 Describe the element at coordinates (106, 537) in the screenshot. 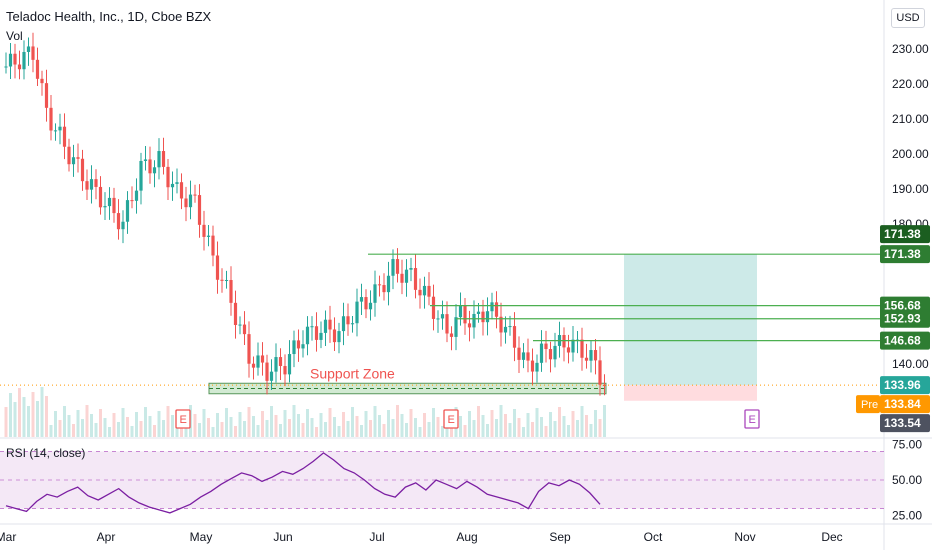

I see `x-axis-tick-label: Apr` at that location.